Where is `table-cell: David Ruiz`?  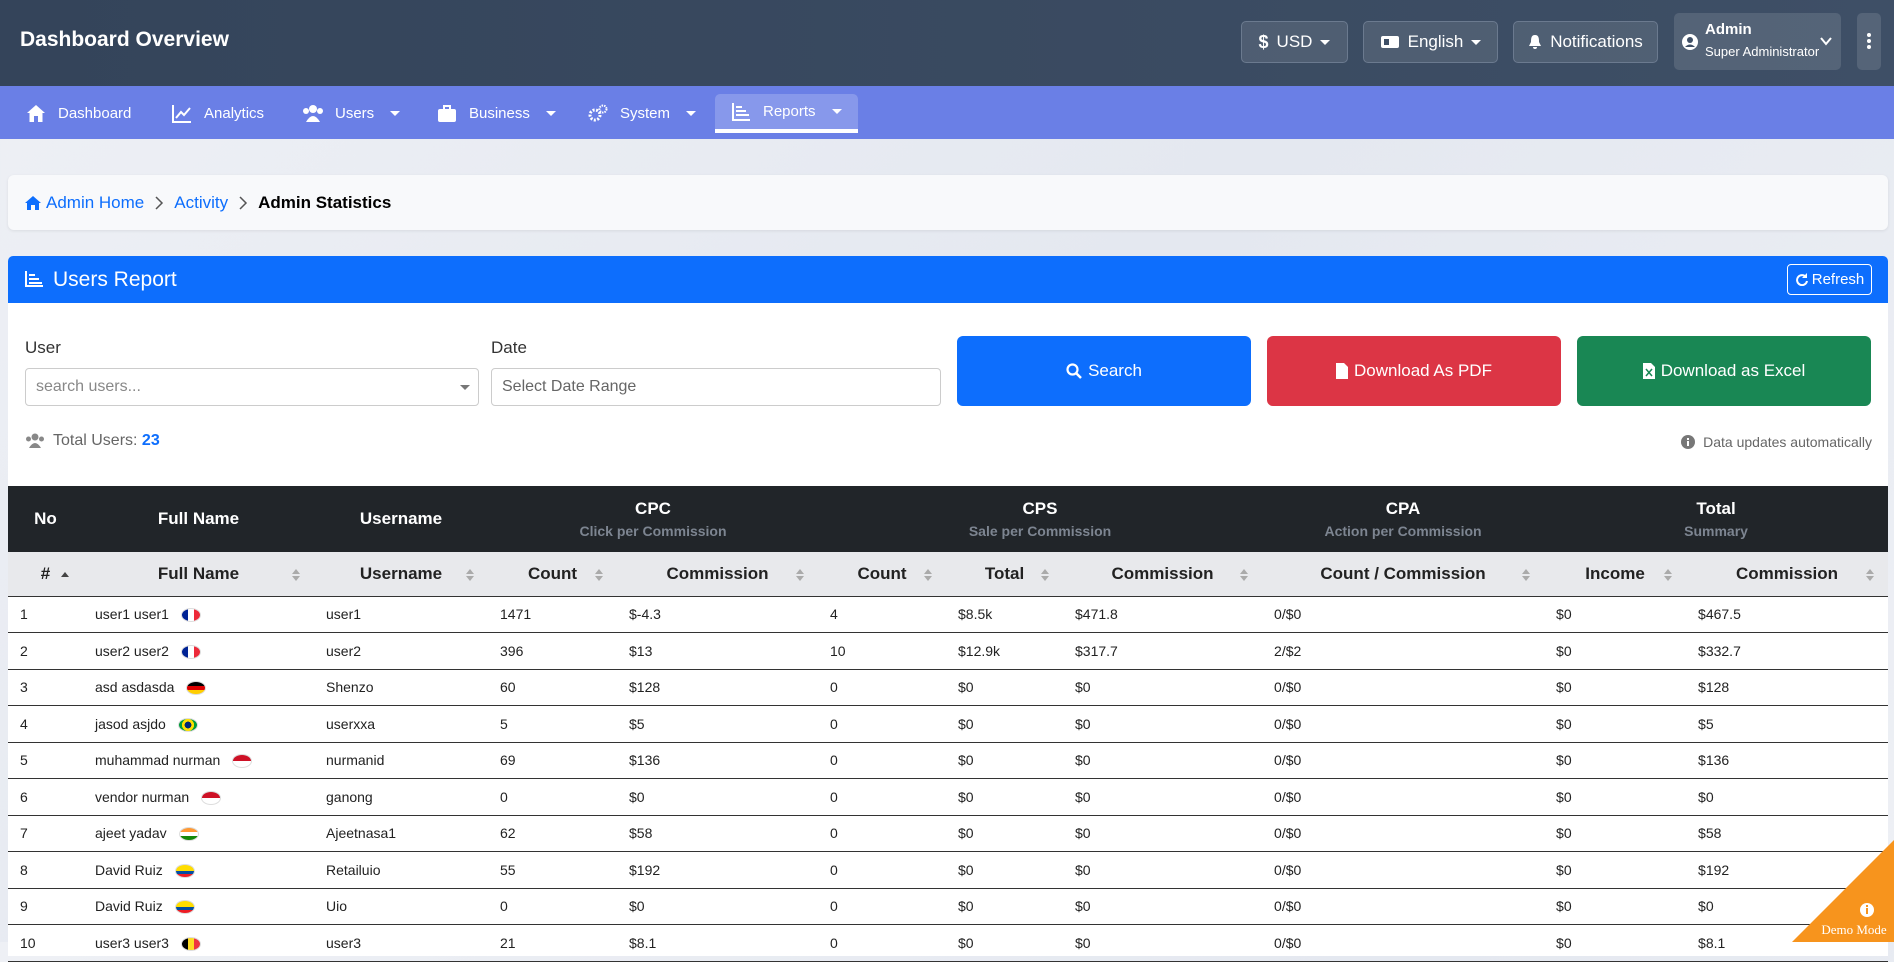 table-cell: David Ruiz is located at coordinates (198, 906).